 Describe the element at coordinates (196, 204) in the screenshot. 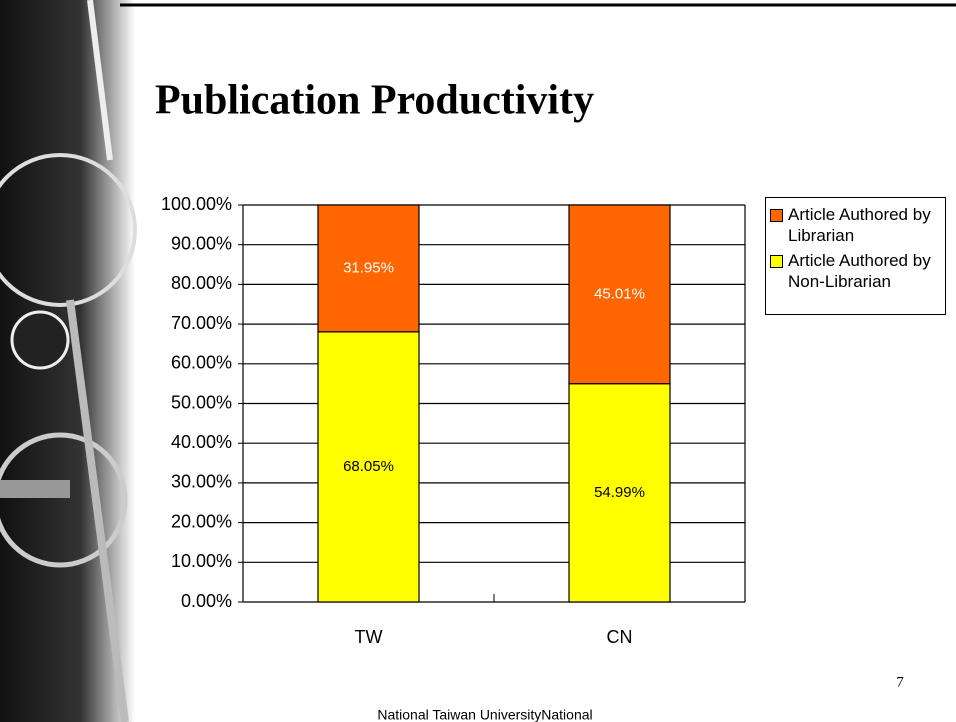

I see `y-tick-label: 100.00%` at that location.